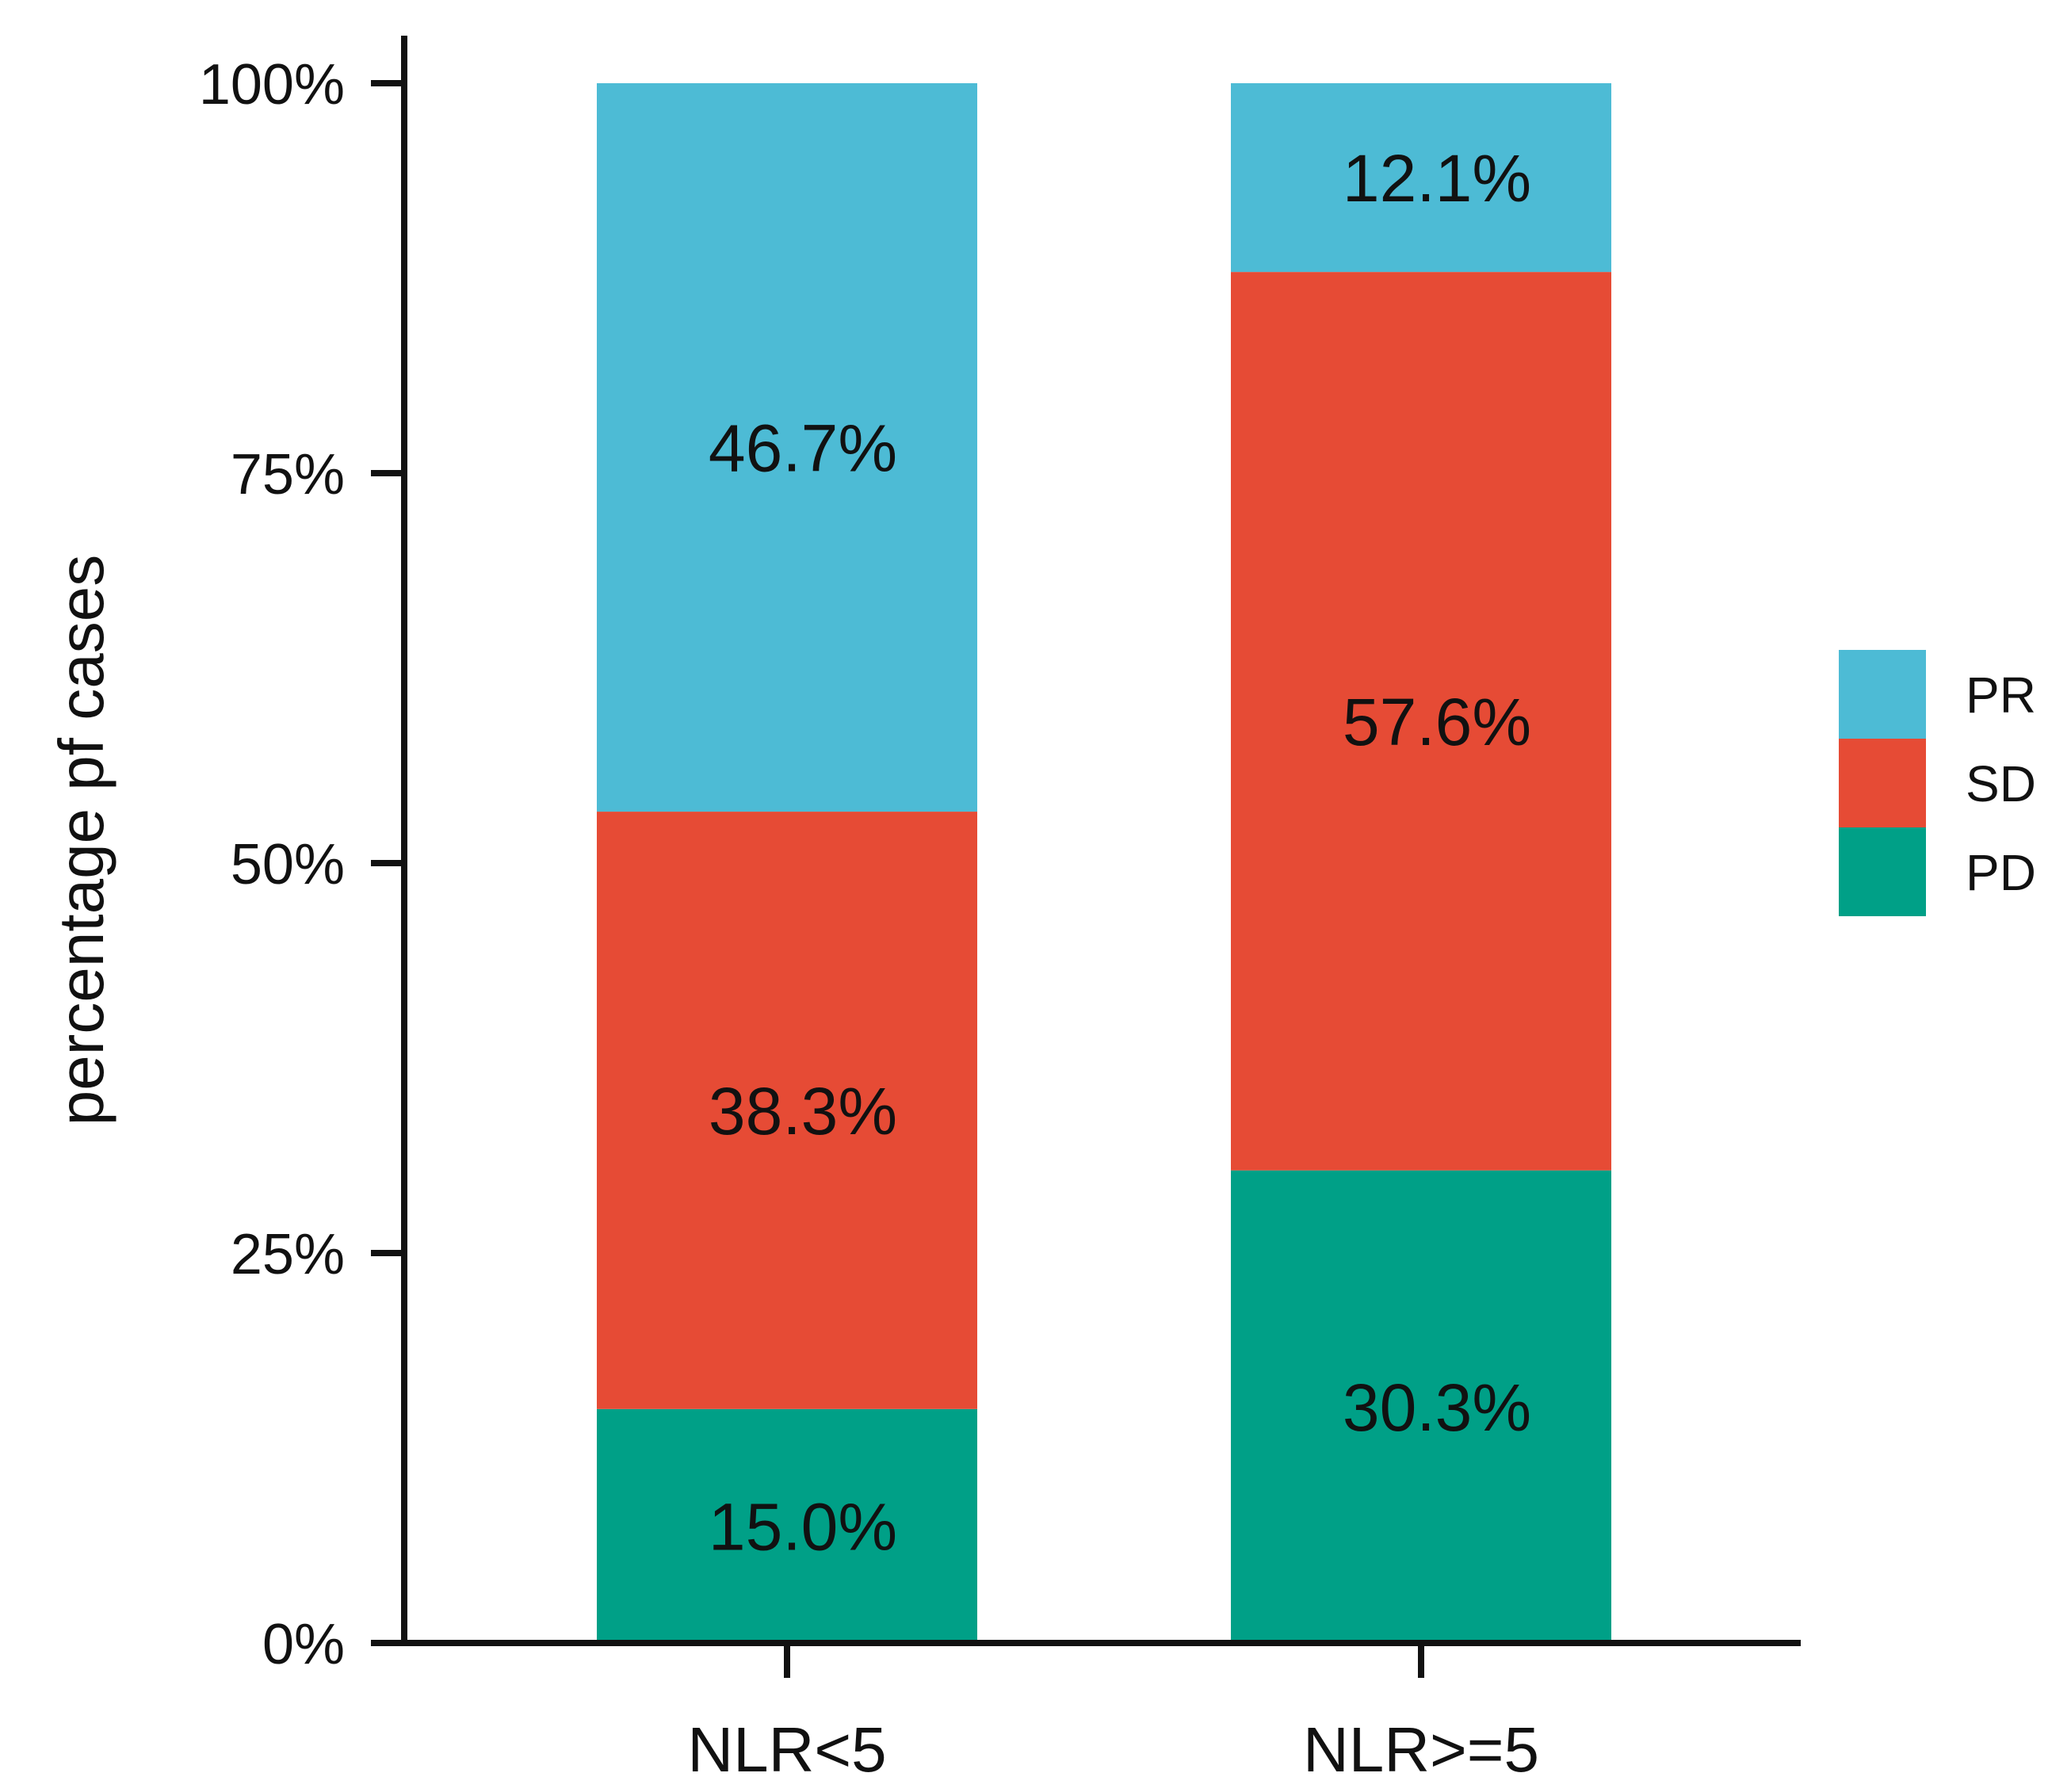 The width and height of the screenshot is (2071, 1792). What do you see at coordinates (803, 1111) in the screenshot?
I see `segment-label-sd-0: 38.3%` at bounding box center [803, 1111].